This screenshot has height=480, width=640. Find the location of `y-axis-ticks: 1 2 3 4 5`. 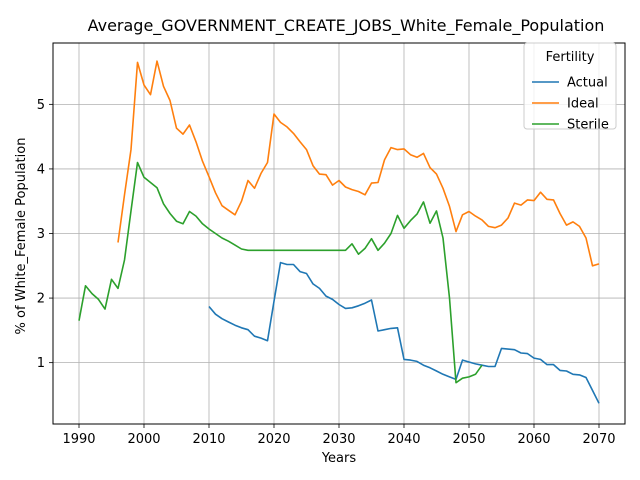

y-axis-ticks: 1 2 3 4 5 is located at coordinates (45, 234).